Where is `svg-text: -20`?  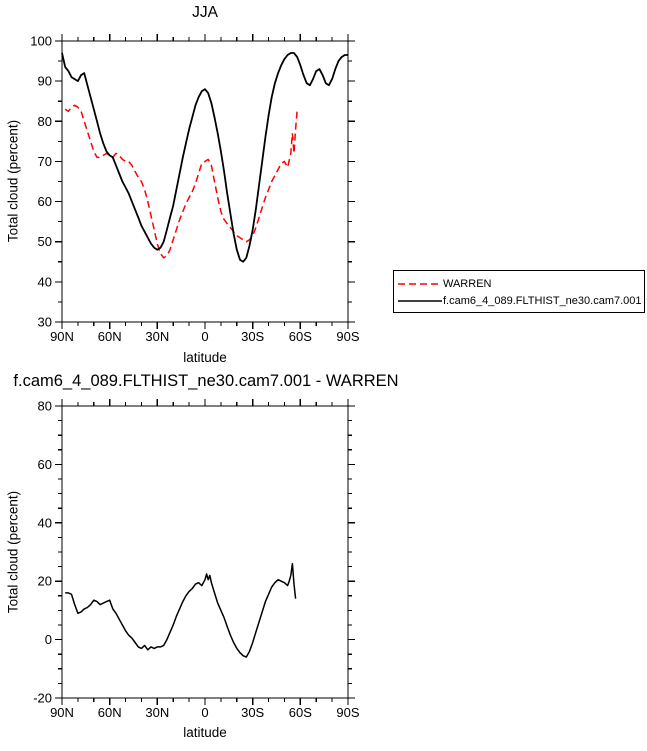 svg-text: -20 is located at coordinates (42, 698).